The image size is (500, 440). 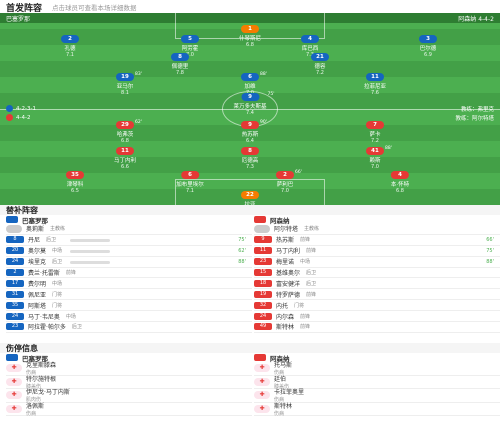 What do you see at coordinates (477, 110) in the screenshot?
I see `home-coach: 教练：弗里克` at bounding box center [477, 110].